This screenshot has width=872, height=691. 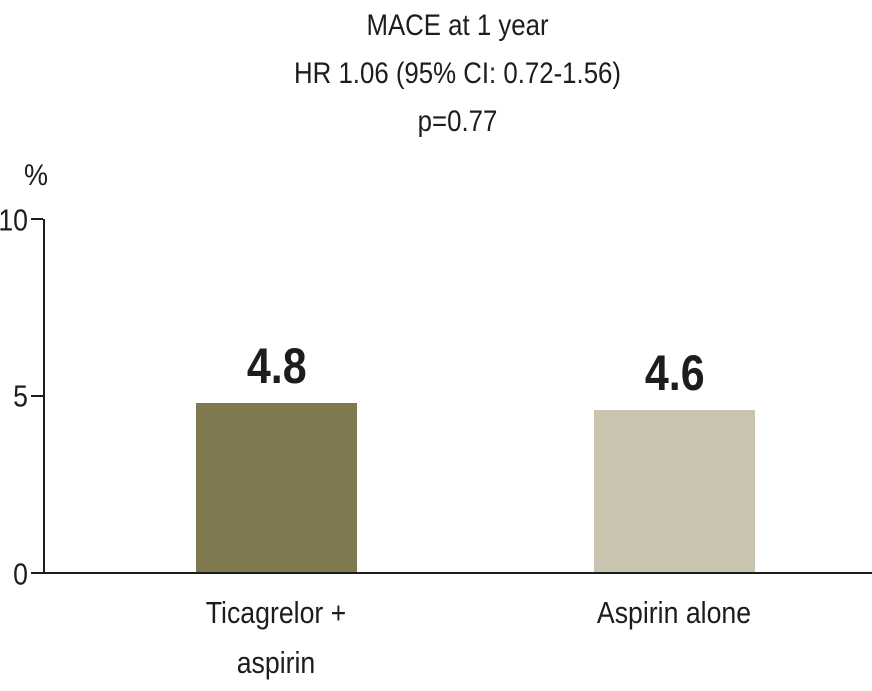 What do you see at coordinates (20, 396) in the screenshot?
I see `y-tick-label-5: 5` at bounding box center [20, 396].